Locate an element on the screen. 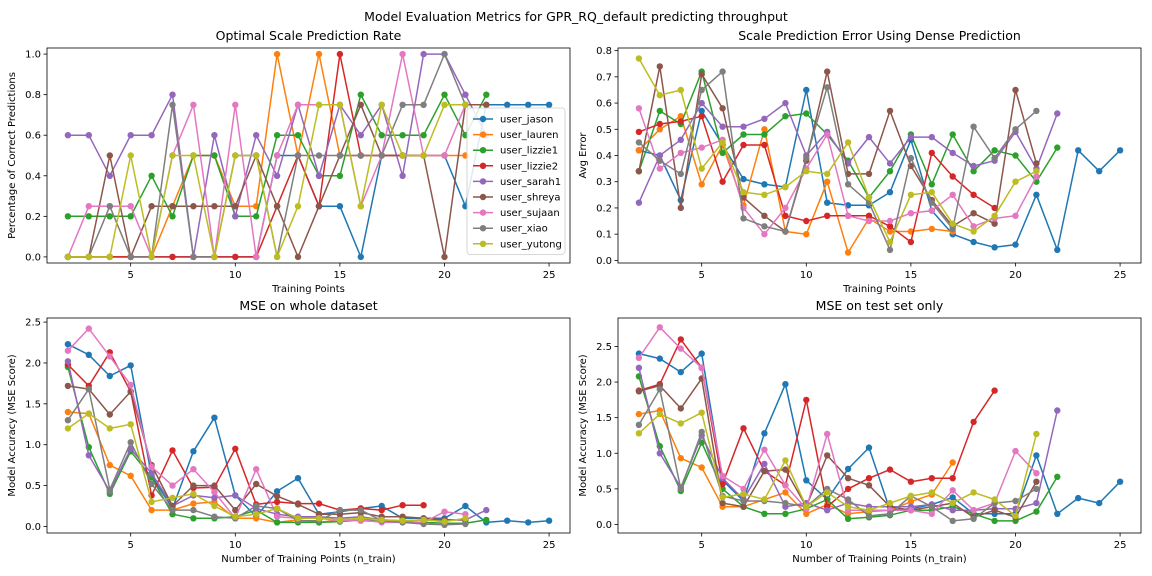  x-tick-label: 25 is located at coordinates (1120, 275).